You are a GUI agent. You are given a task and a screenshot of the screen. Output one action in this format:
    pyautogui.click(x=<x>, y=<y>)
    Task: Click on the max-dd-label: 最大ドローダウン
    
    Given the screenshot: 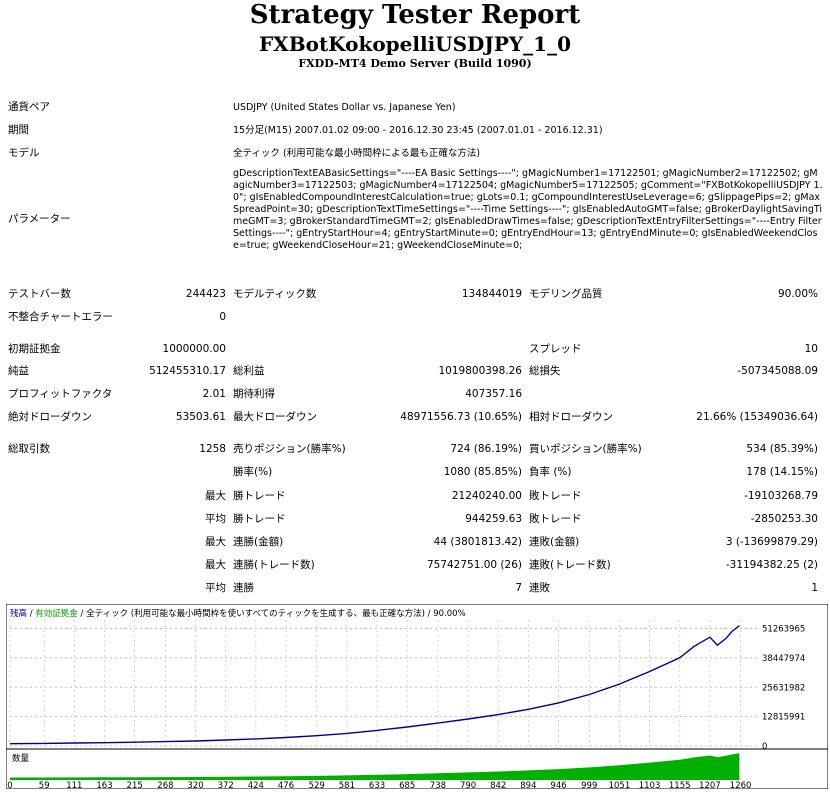 What is the action you would take?
    pyautogui.click(x=275, y=417)
    